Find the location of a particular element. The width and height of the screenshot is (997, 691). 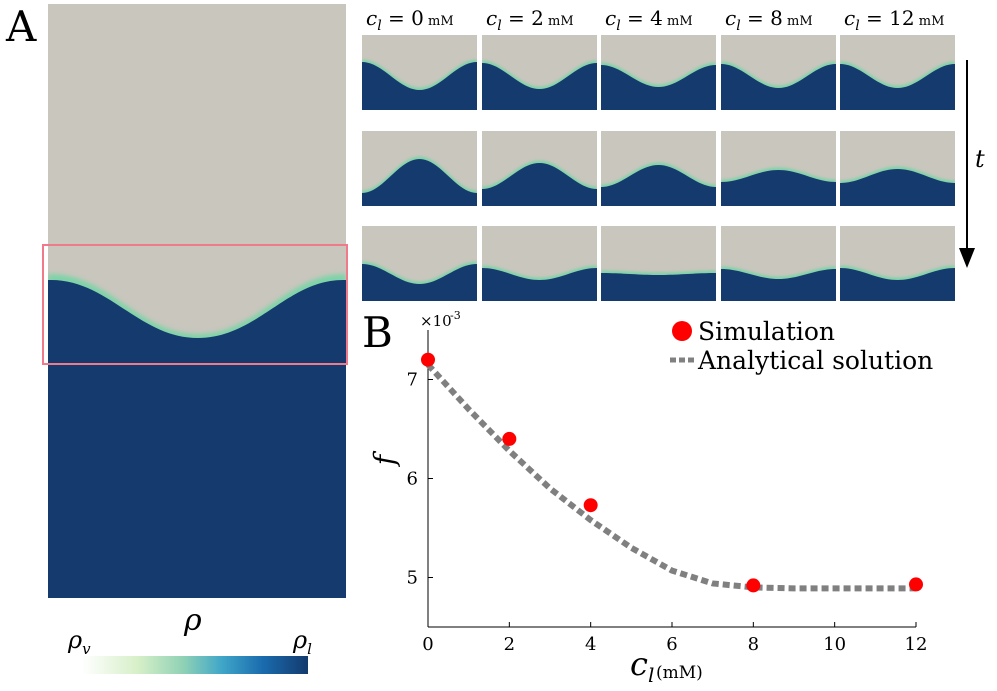

colorbar-max-label: ρl is located at coordinates (302, 642).